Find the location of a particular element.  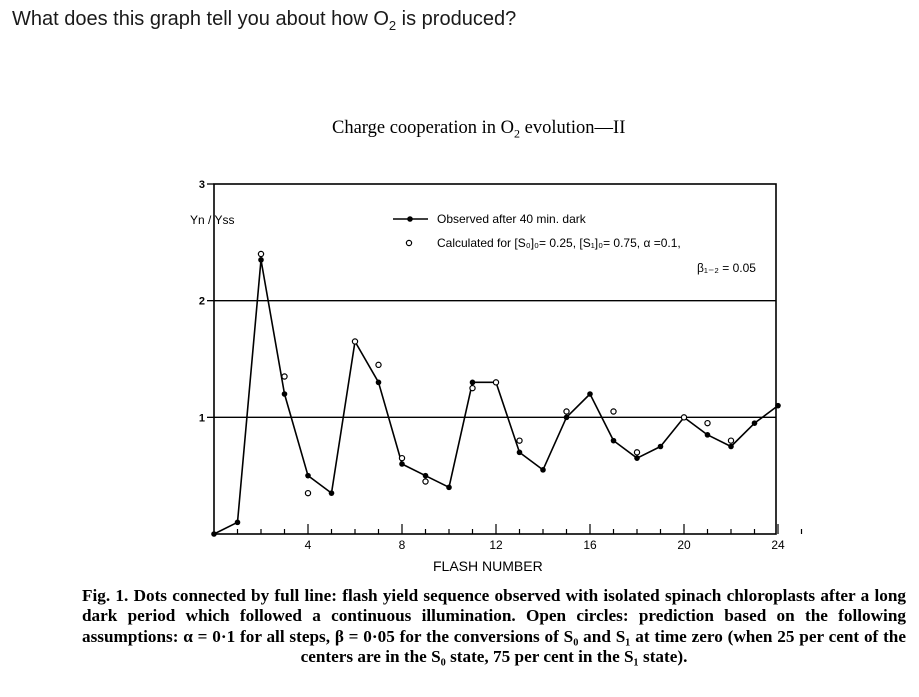

question-subscript: 2 is located at coordinates (392, 25).